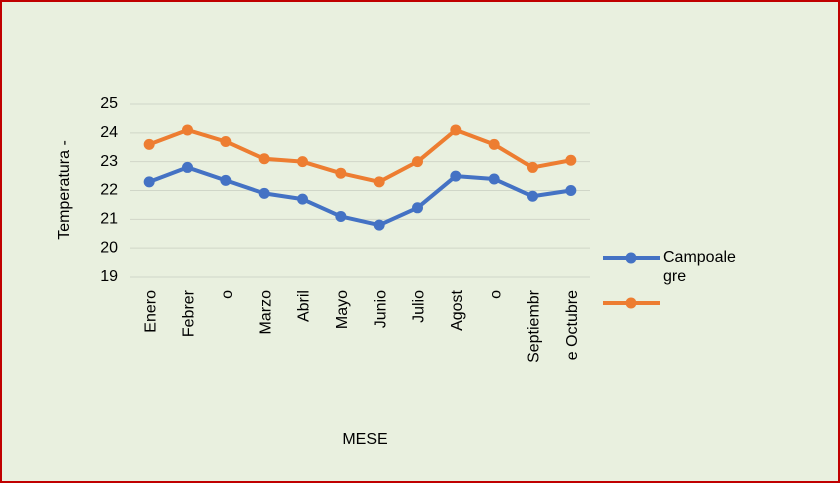  What do you see at coordinates (109, 276) in the screenshot?
I see `y-tick-label: 19` at bounding box center [109, 276].